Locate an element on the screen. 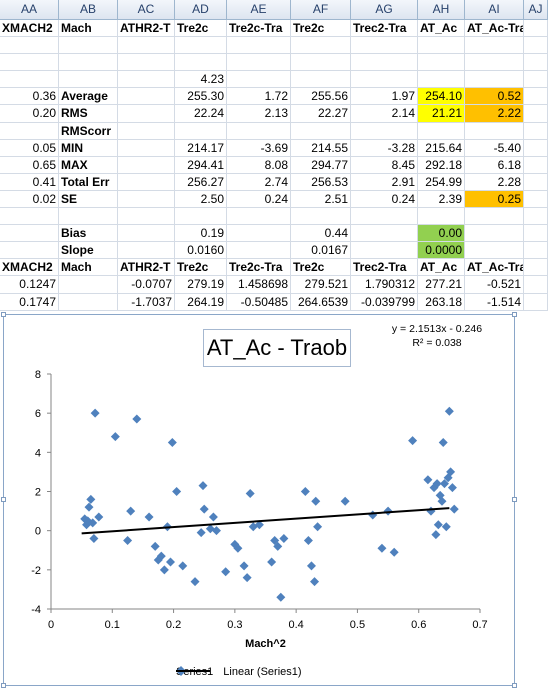 Image resolution: width=548 pixels, height=695 pixels. column-header-ae: AE is located at coordinates (259, 9).